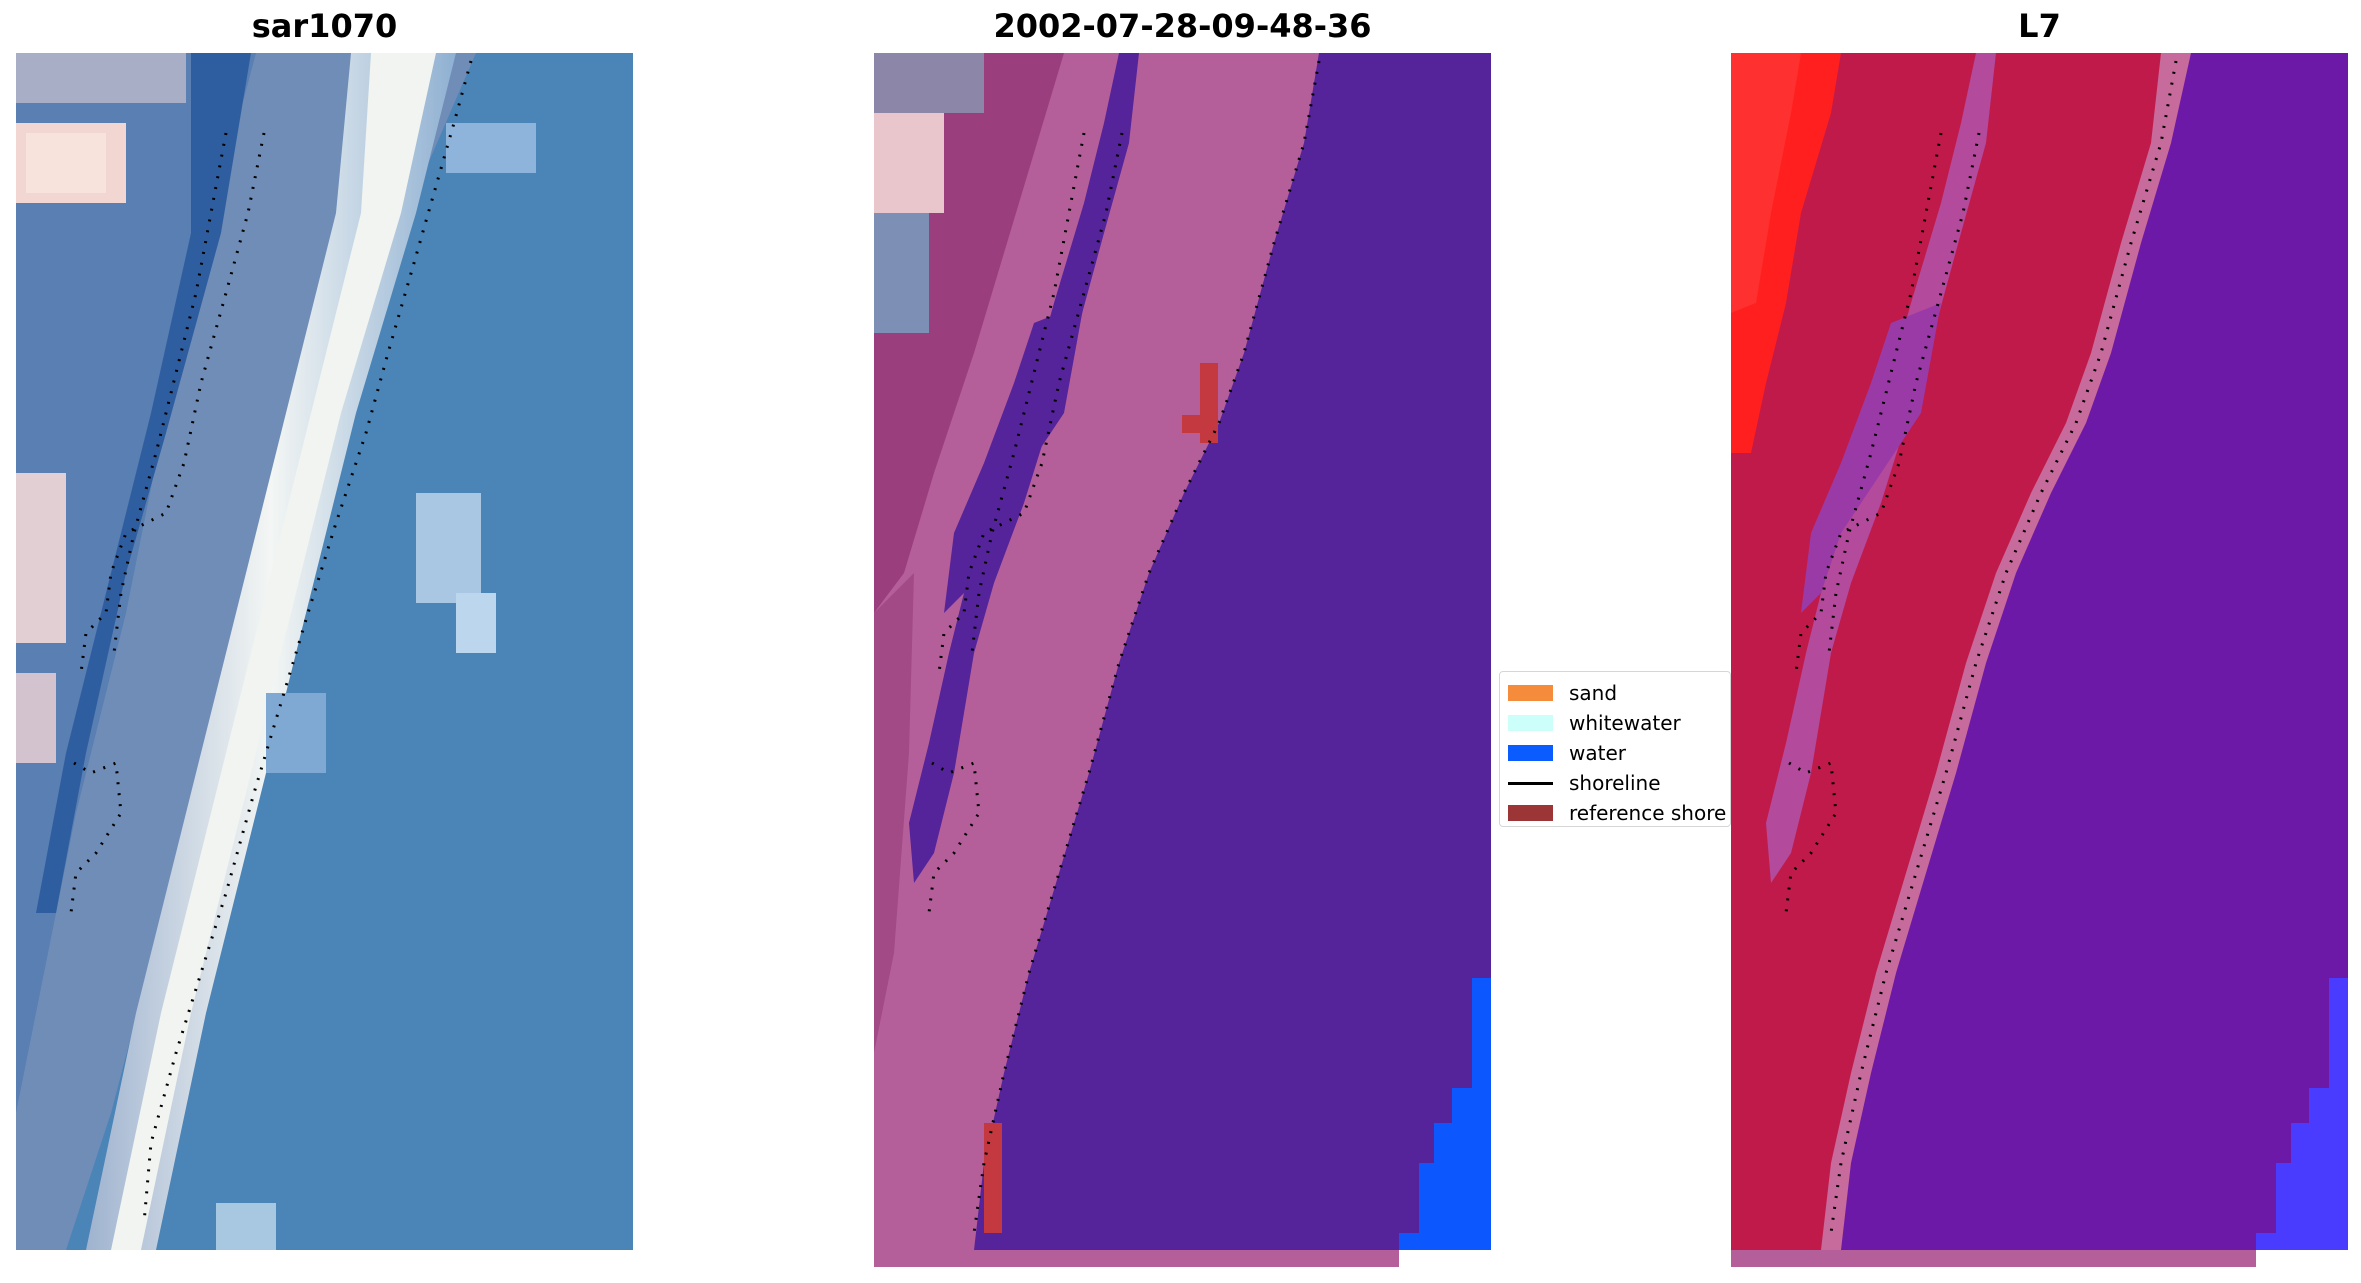  I want to click on index-bottom-strip, so click(1993, 1258).